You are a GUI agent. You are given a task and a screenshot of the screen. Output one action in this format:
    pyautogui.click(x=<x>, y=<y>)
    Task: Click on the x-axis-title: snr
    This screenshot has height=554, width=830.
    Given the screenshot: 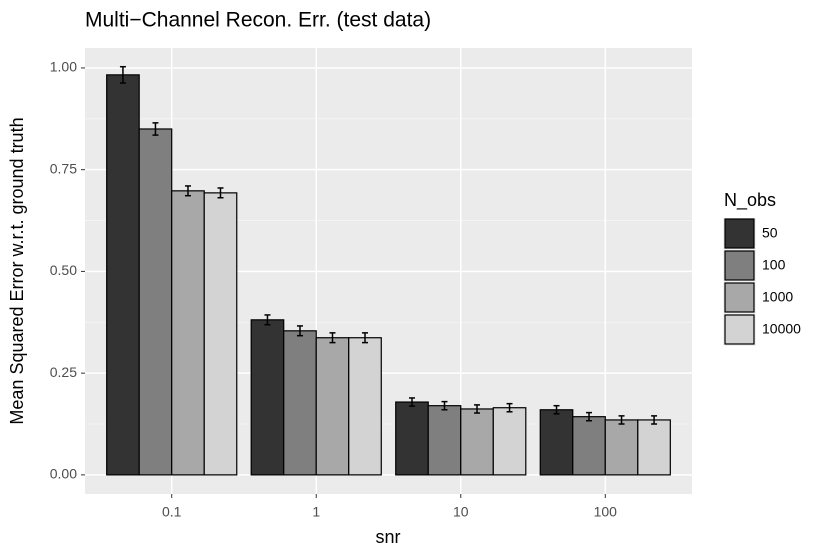 What is the action you would take?
    pyautogui.click(x=387, y=537)
    